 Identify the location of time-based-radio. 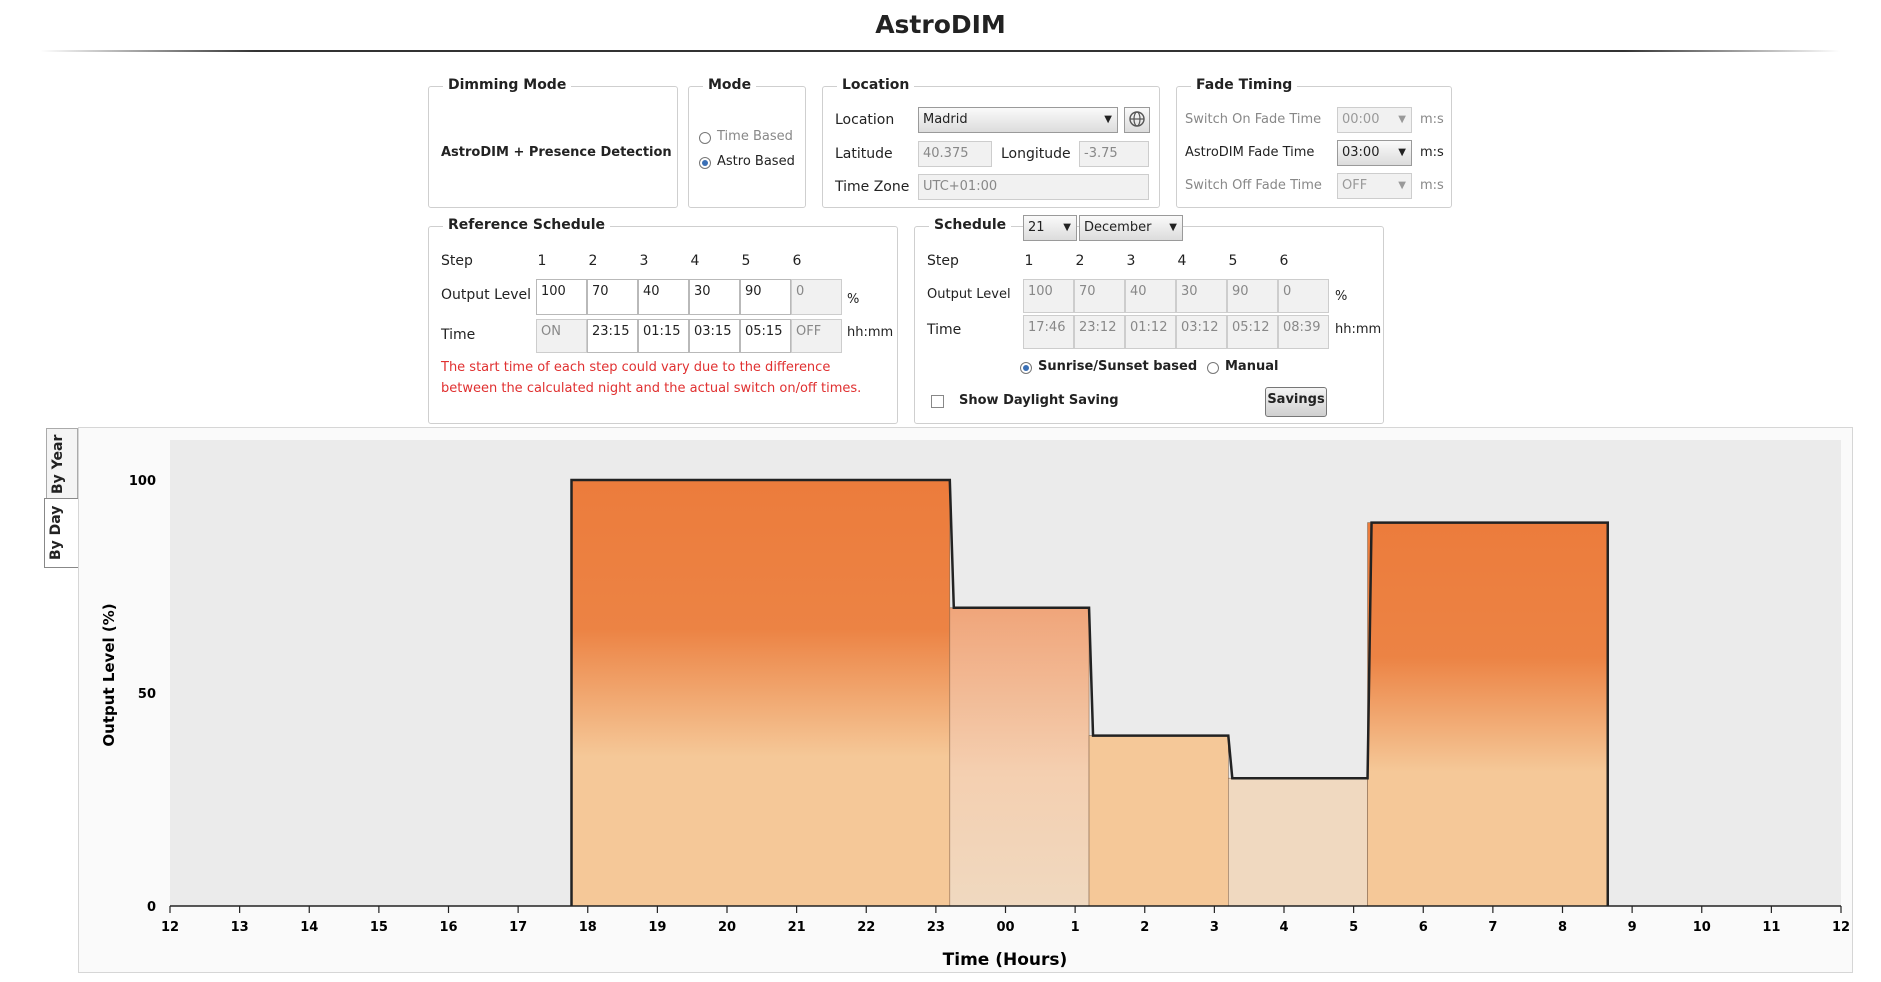
(705, 138).